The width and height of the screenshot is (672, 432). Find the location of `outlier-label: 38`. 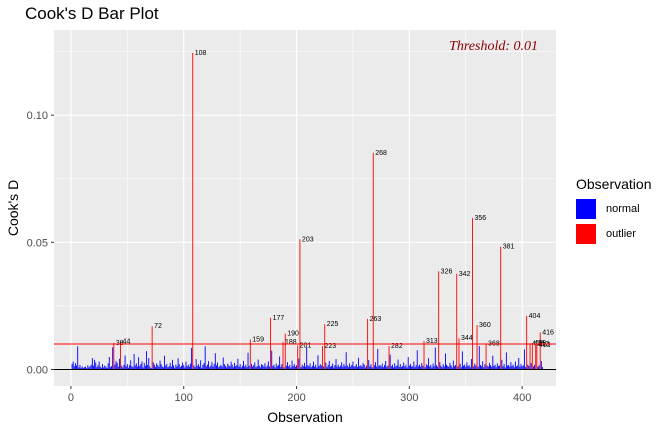

outlier-label: 38 is located at coordinates (120, 343).